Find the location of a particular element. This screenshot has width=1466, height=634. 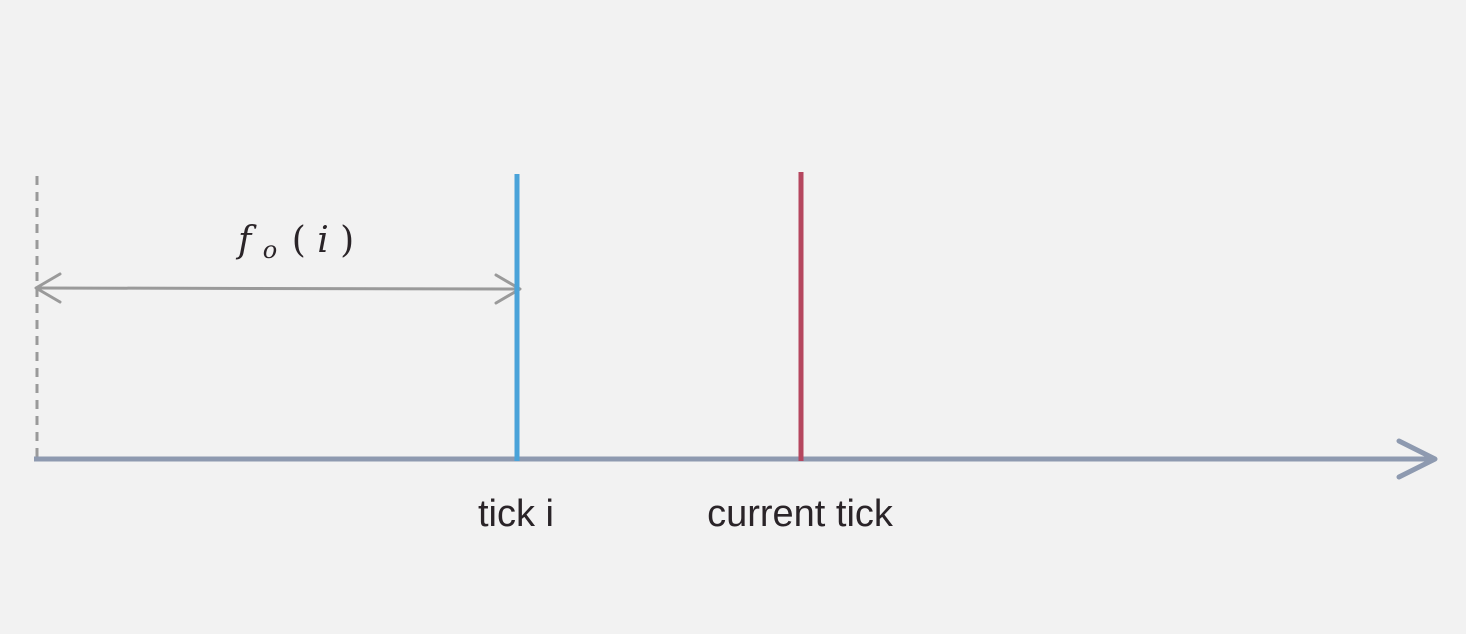

tick-i-label: tick i is located at coordinates (516, 514).